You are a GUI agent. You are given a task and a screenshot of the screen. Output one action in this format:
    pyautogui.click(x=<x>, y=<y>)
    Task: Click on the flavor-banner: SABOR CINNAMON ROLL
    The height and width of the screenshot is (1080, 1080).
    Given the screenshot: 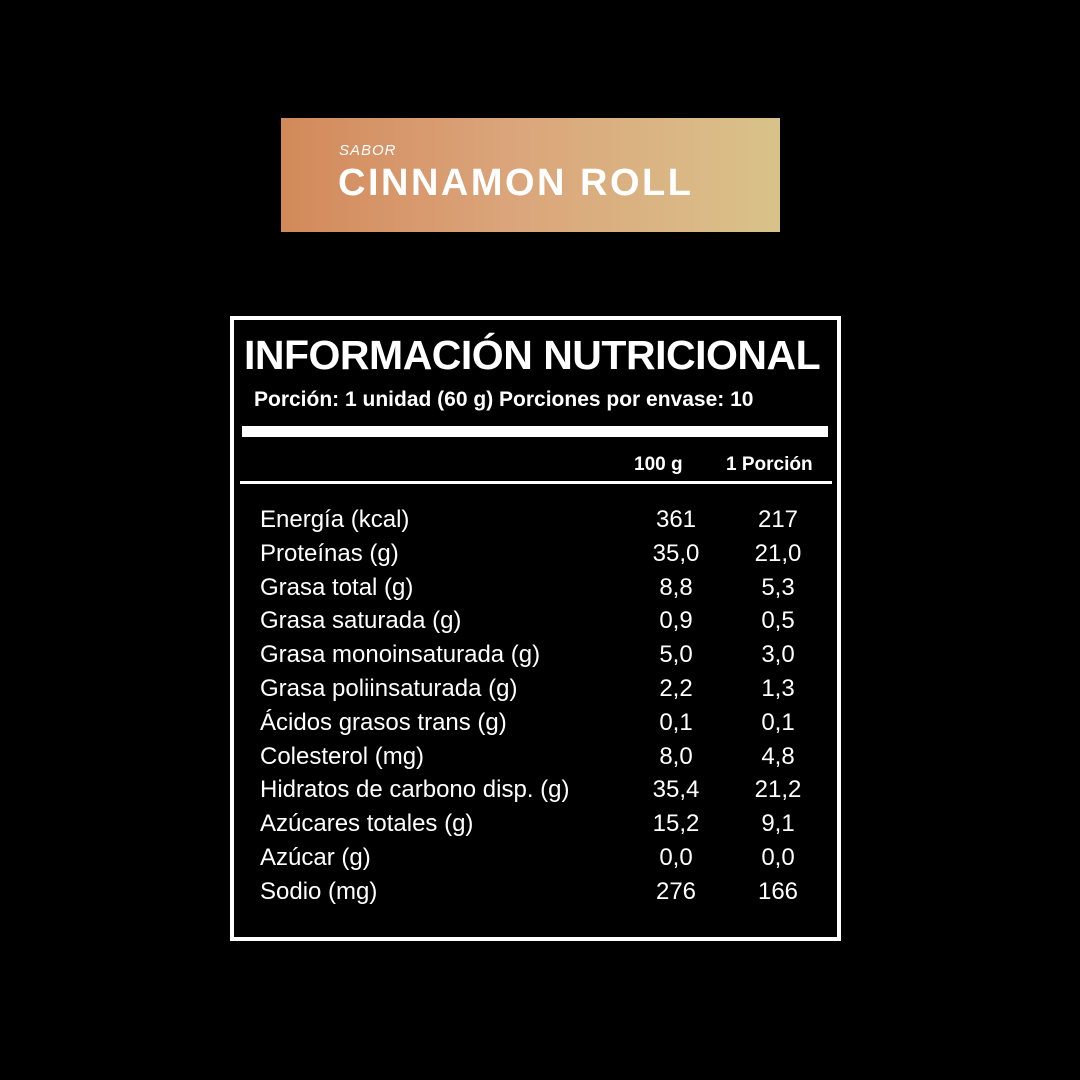 What is the action you would take?
    pyautogui.click(x=530, y=175)
    